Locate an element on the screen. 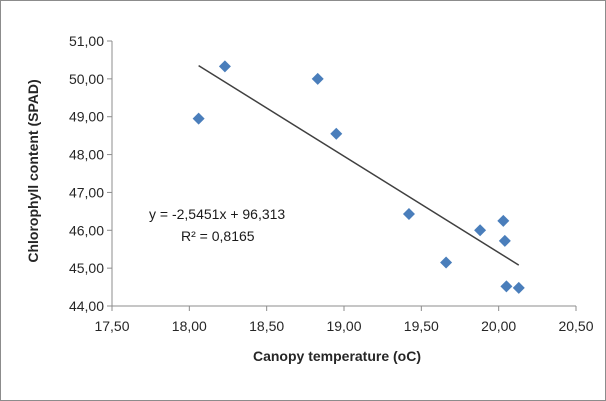  y-tick-label: 49,00 is located at coordinates (86, 117).